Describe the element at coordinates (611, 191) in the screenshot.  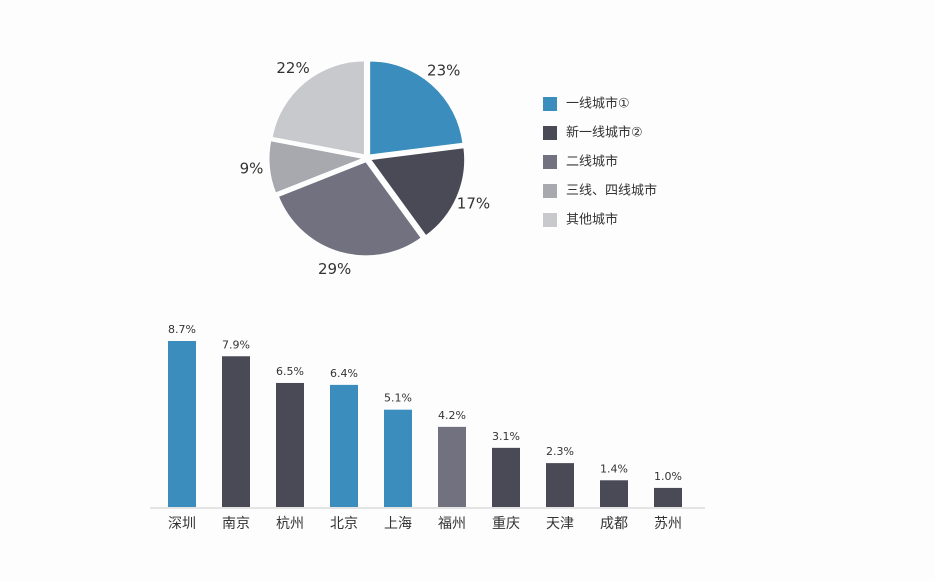
I see `legend-label: 三线、四线城市` at that location.